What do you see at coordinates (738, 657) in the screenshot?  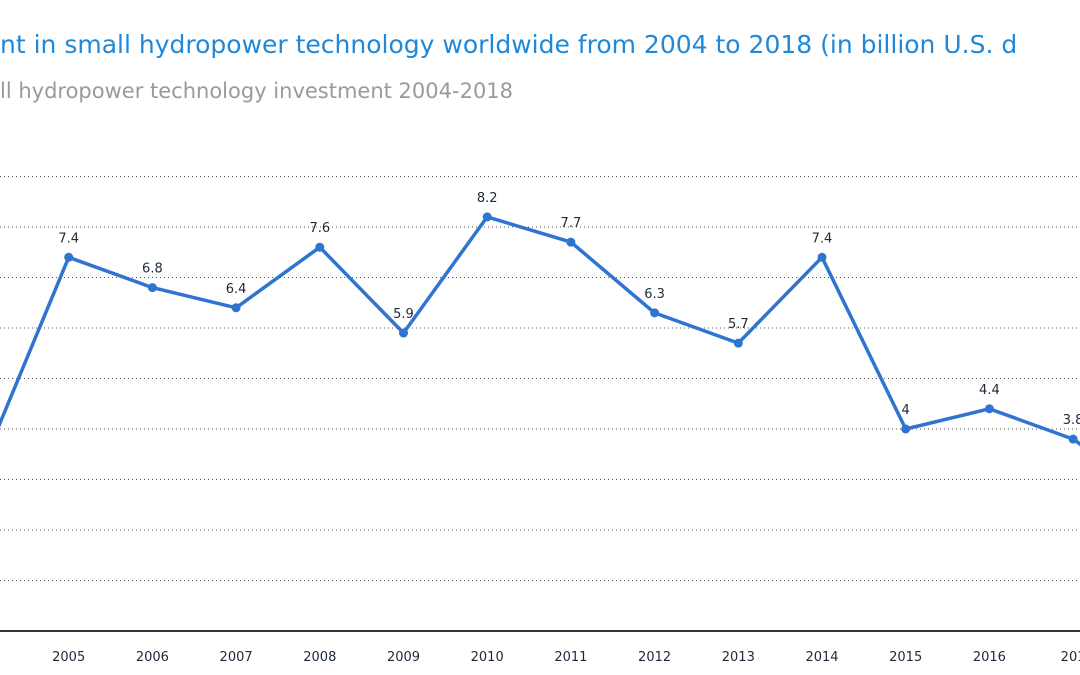 I see `x-tick-label: 2013` at bounding box center [738, 657].